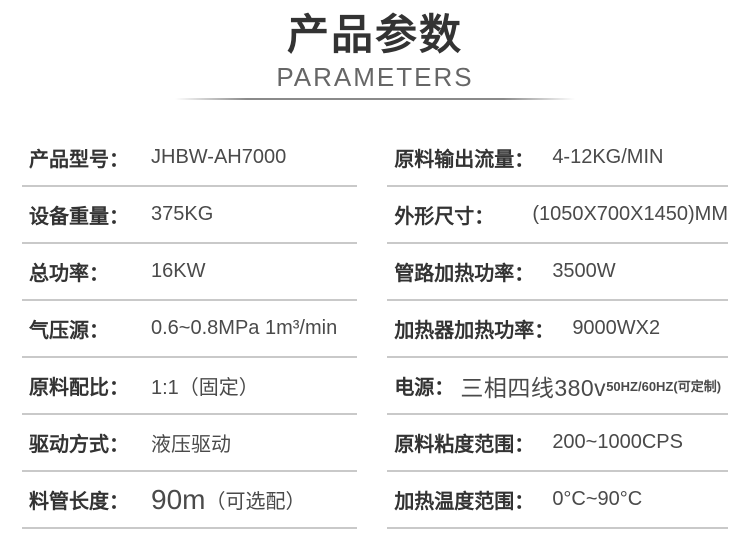  What do you see at coordinates (474, 331) in the screenshot?
I see `param-label: 加热器加热功率：` at bounding box center [474, 331].